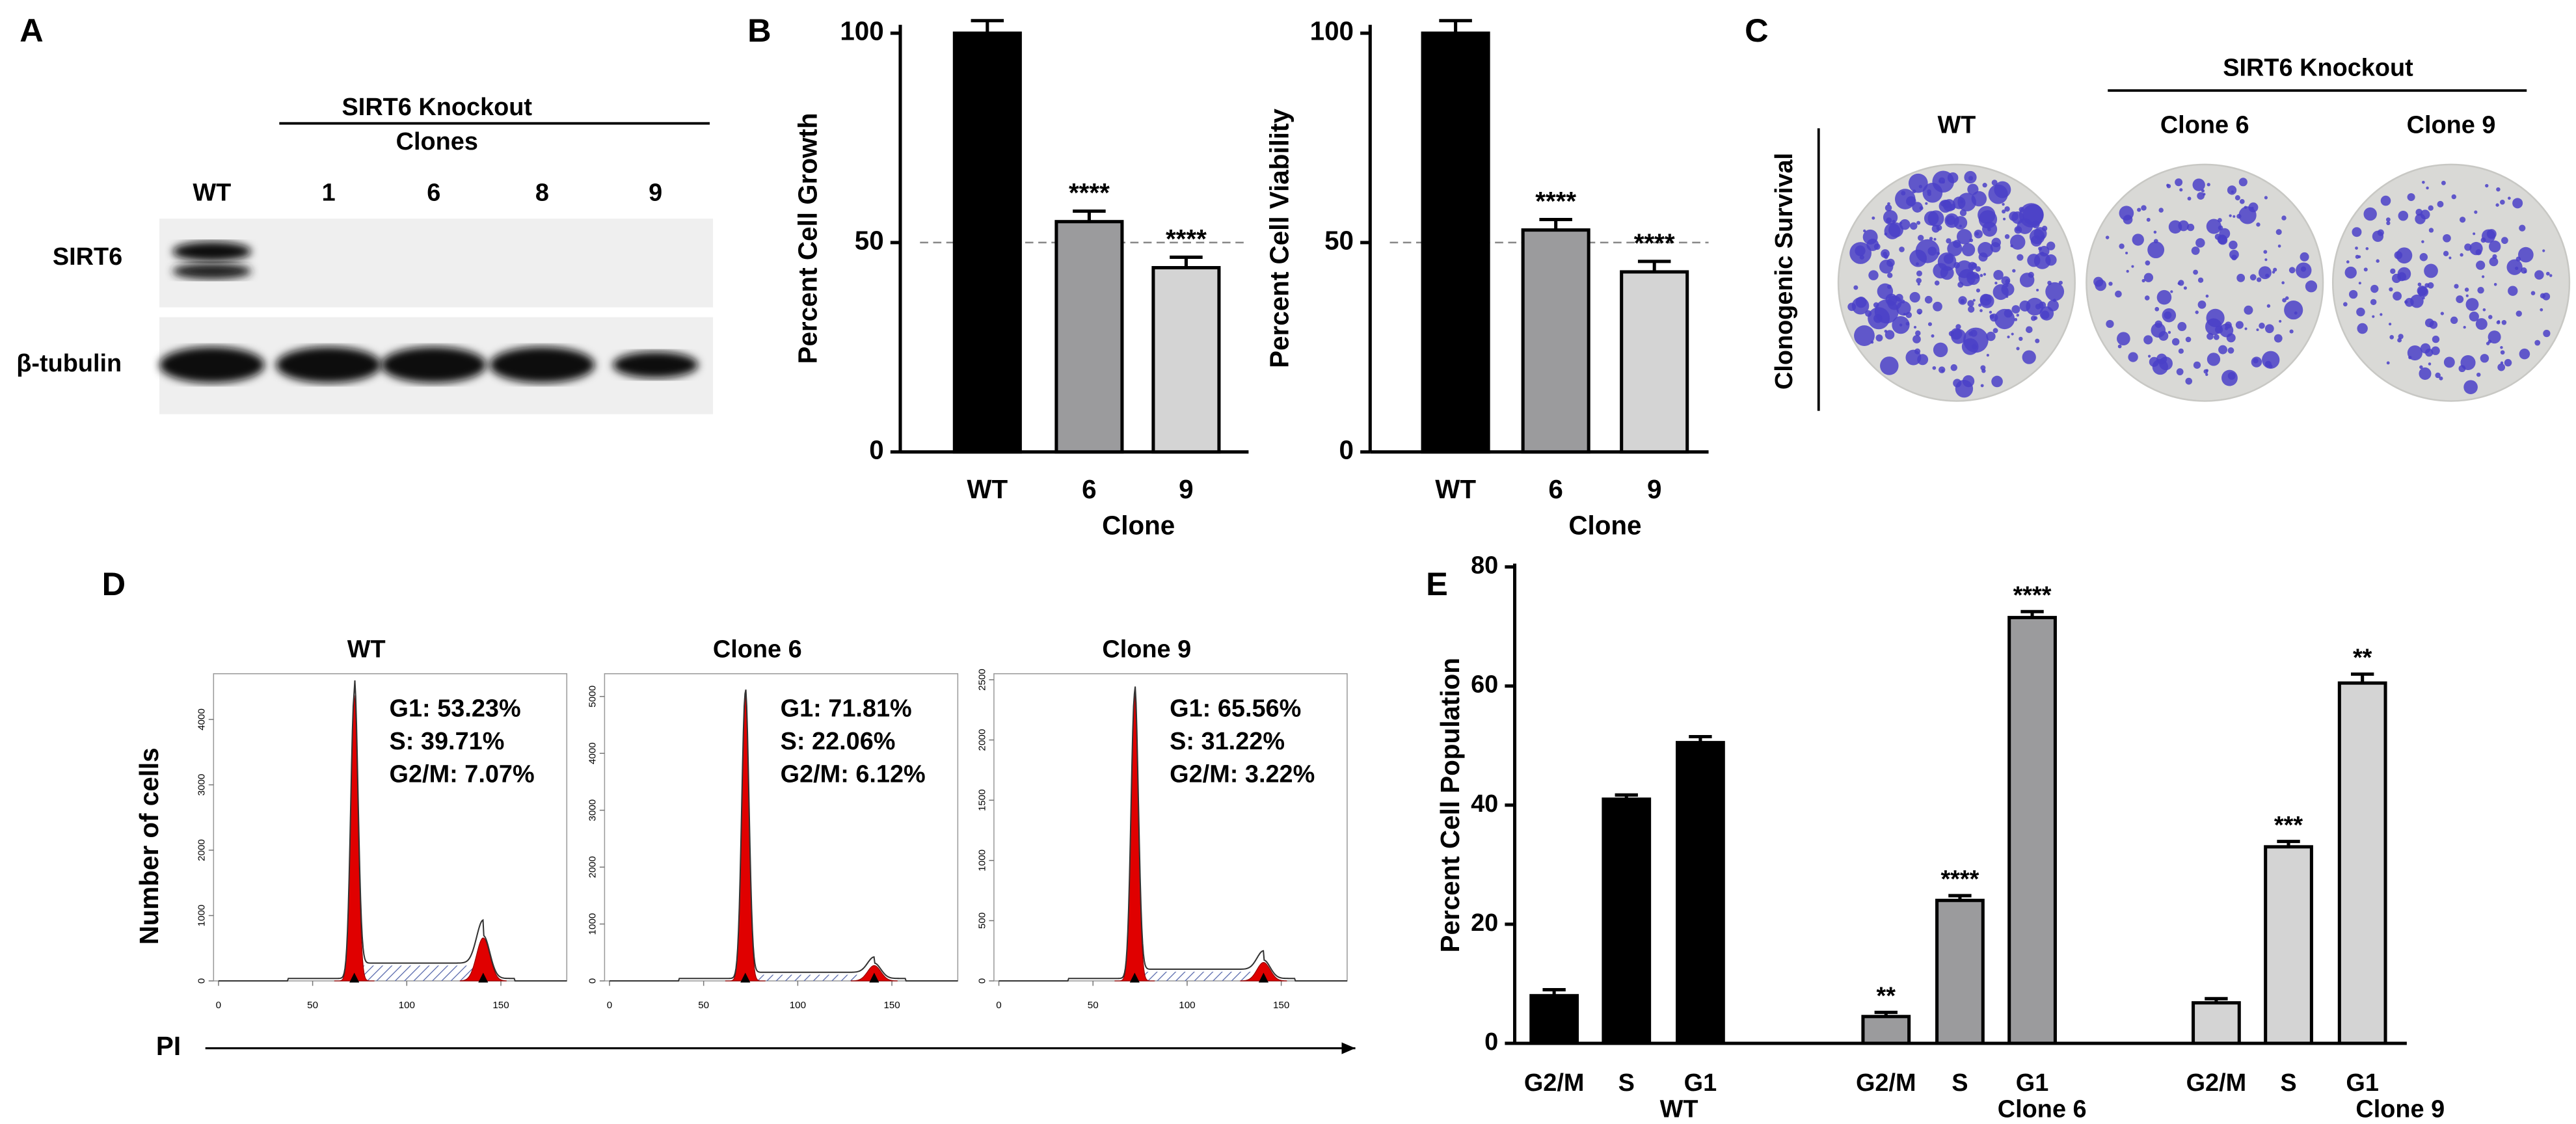 The image size is (2576, 1124). I want to click on y-tick-label: 5000, so click(592, 697).